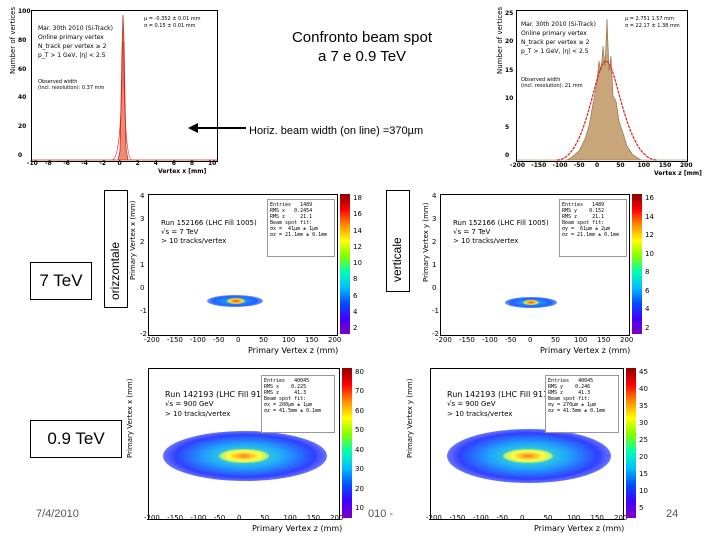 The width and height of the screenshot is (720, 540). What do you see at coordinates (643, 457) in the screenshot?
I see `map-09tev-y-palette-tick: 20` at bounding box center [643, 457].